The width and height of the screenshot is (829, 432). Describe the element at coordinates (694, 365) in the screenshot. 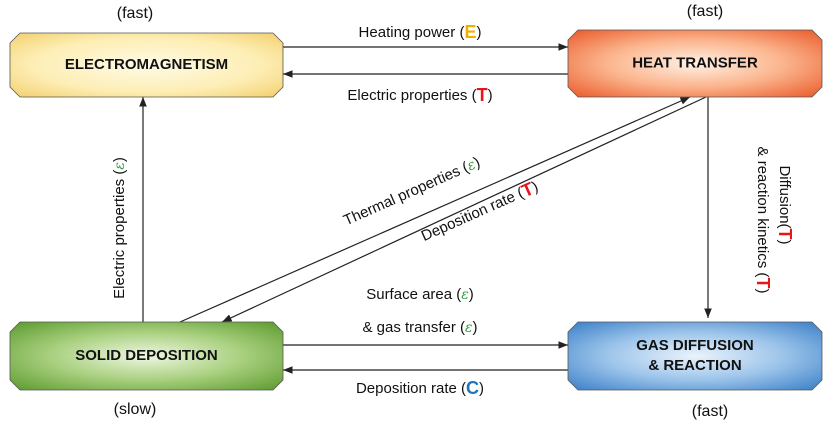

I see `node-label: & REACTION` at that location.